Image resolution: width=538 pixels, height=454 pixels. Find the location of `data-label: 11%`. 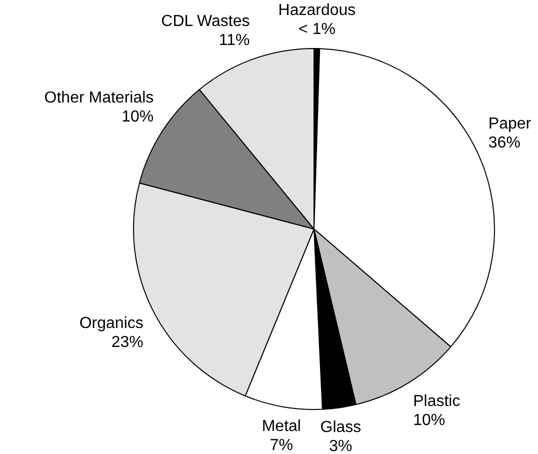

data-label: 11% is located at coordinates (234, 41).